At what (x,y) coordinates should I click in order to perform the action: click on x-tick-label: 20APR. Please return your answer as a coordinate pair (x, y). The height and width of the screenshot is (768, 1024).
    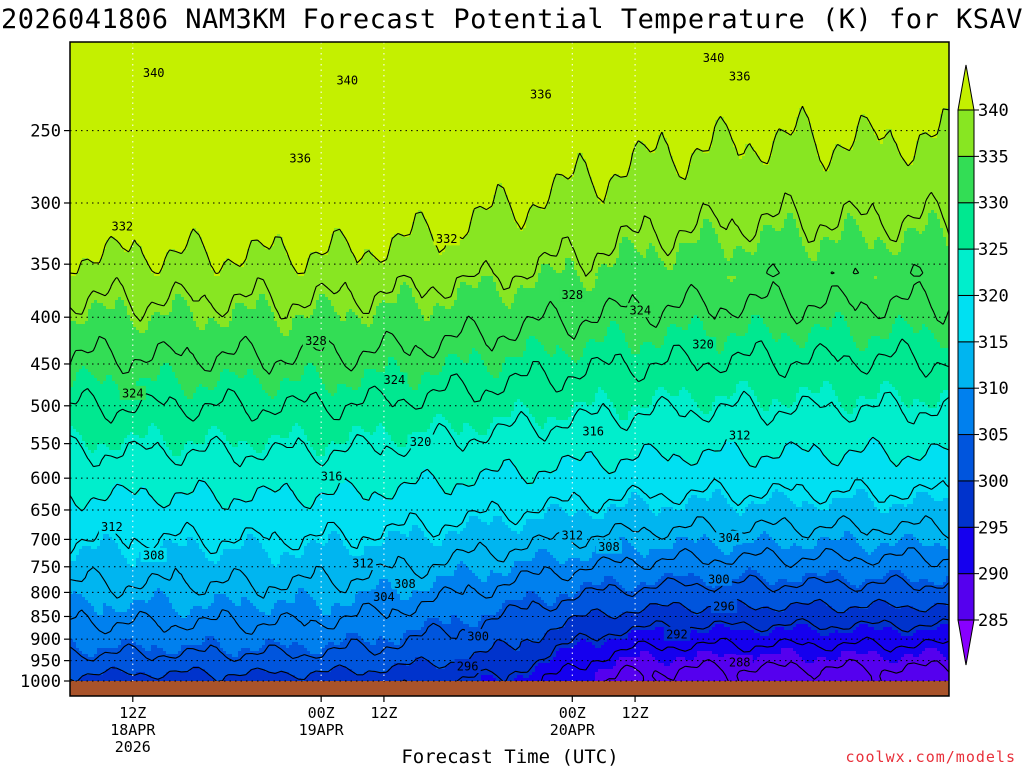
    Looking at the image, I should click on (573, 730).